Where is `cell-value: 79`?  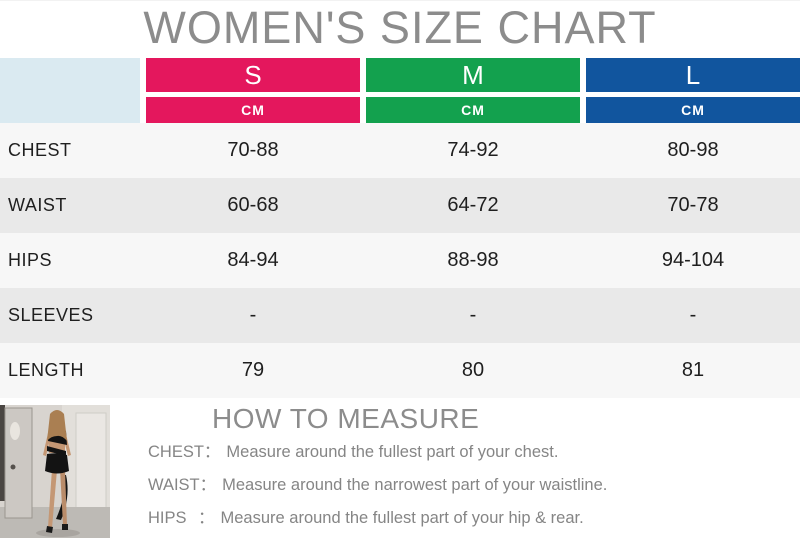 cell-value: 79 is located at coordinates (253, 370).